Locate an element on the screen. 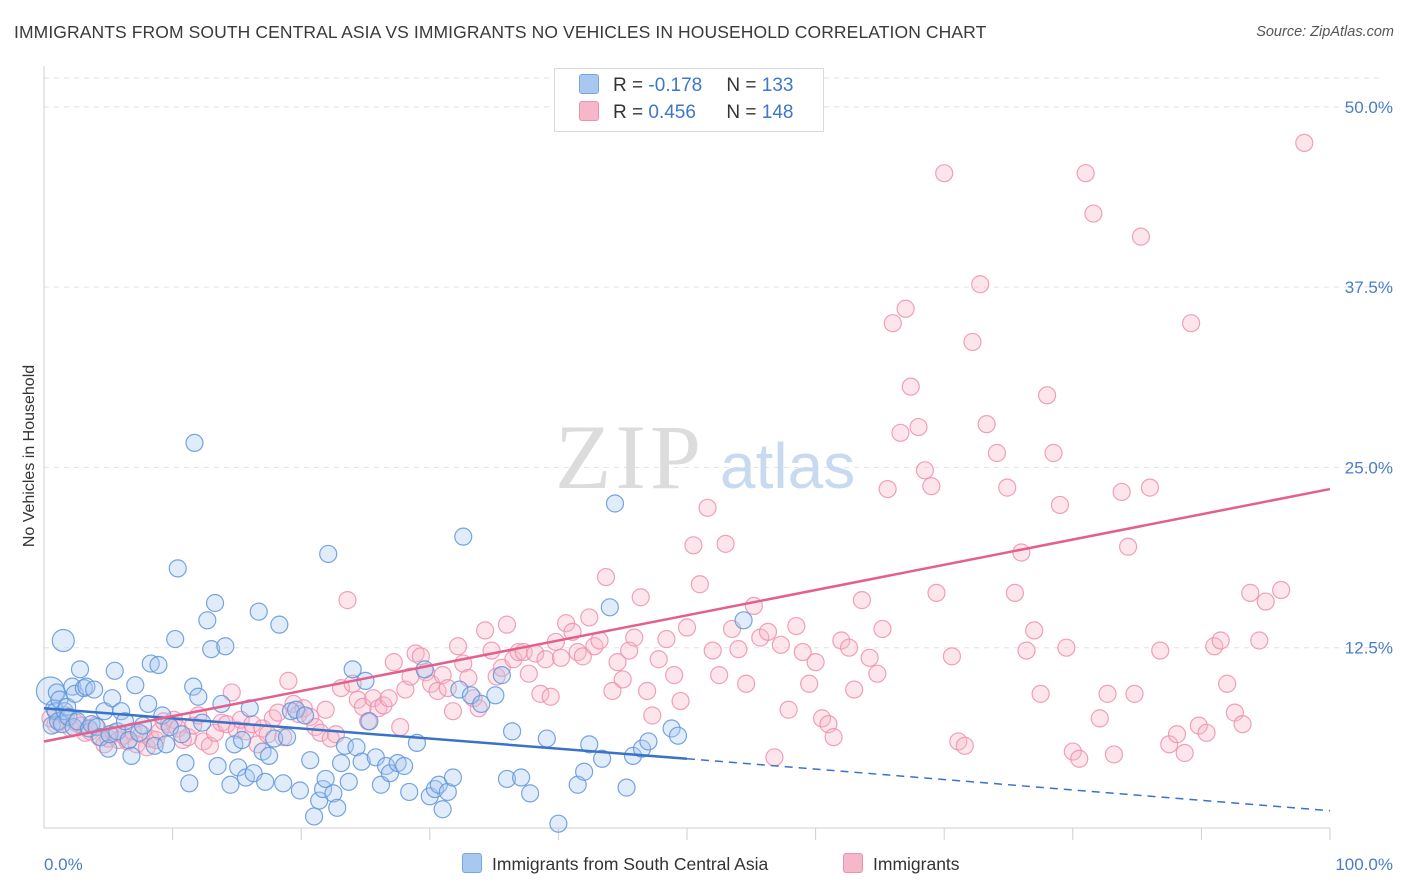 This screenshot has height=892, width=1406. south-central-asia-trend-extension is located at coordinates (1008, 785).